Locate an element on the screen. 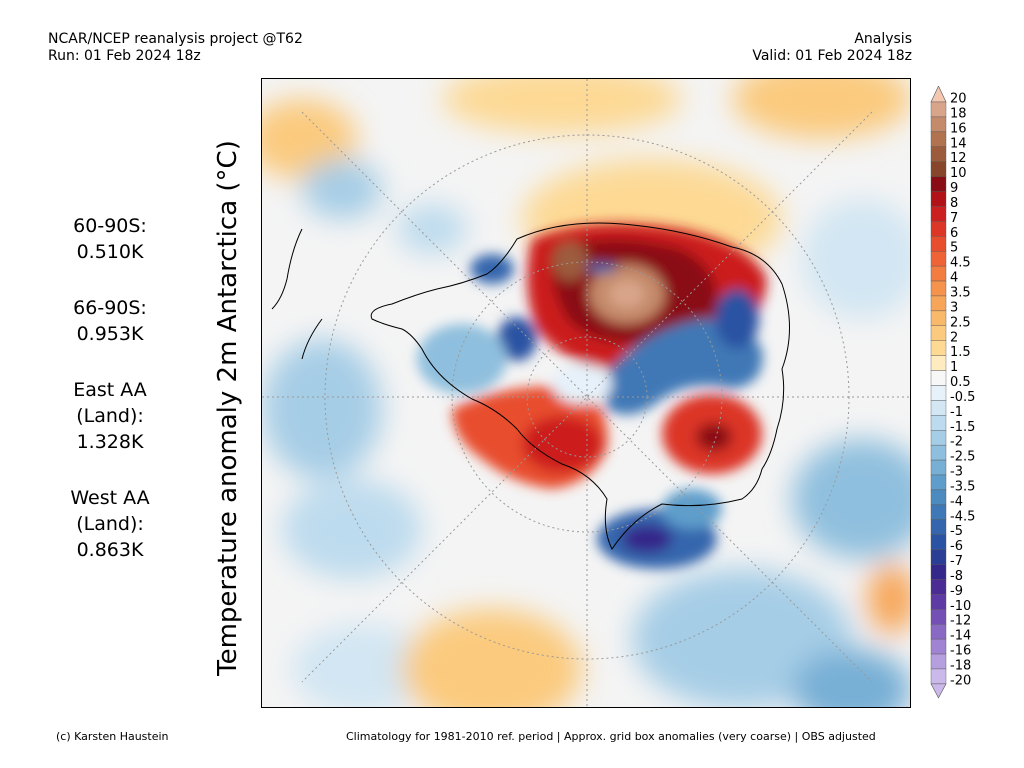  stat-60-90s: 60-90S: 0.510K is located at coordinates (110, 239).